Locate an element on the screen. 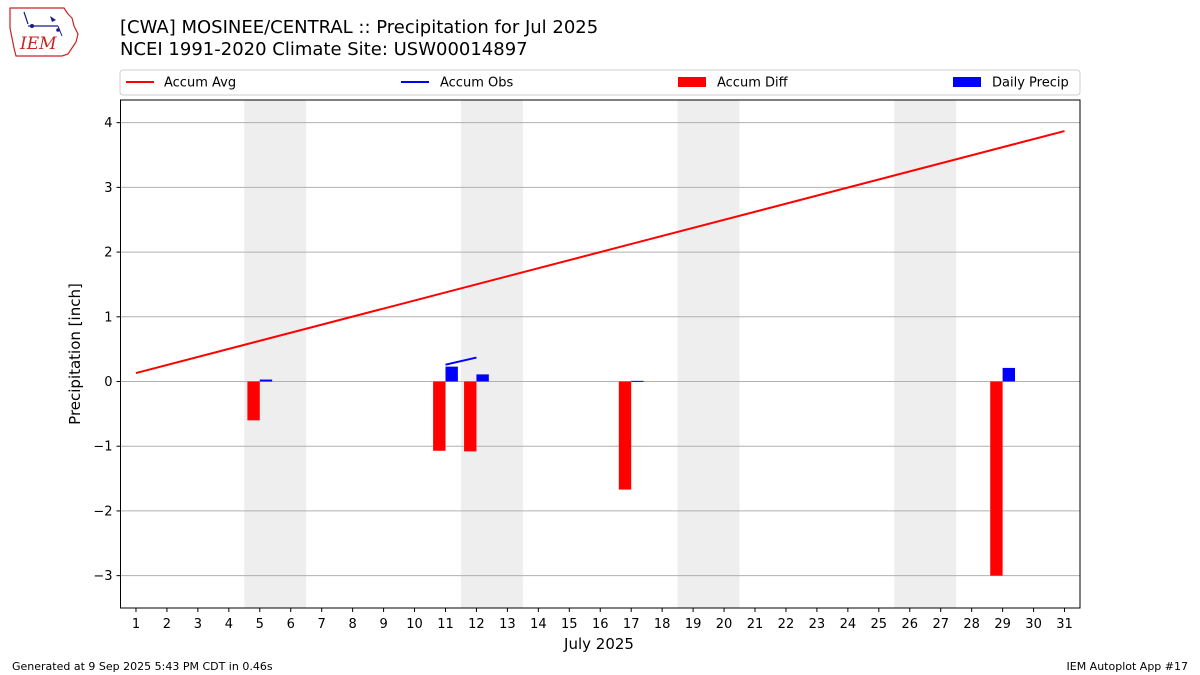  x-tick-label: 13 is located at coordinates (507, 624).